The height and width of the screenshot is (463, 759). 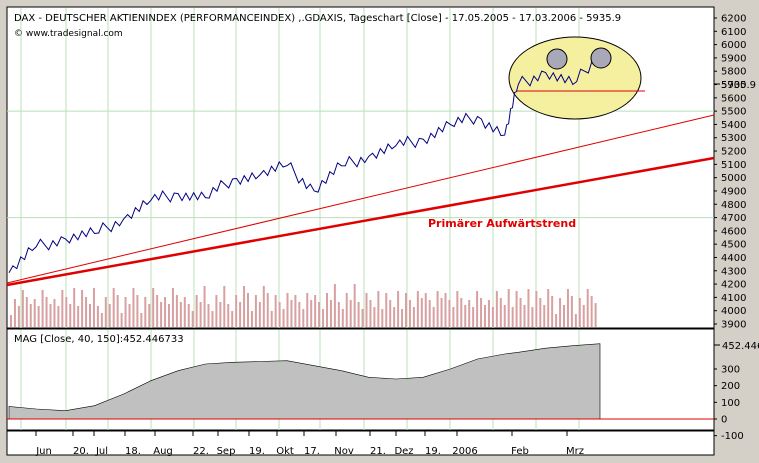 What do you see at coordinates (733, 285) in the screenshot?
I see `y-tick-label: 4200` at bounding box center [733, 285].